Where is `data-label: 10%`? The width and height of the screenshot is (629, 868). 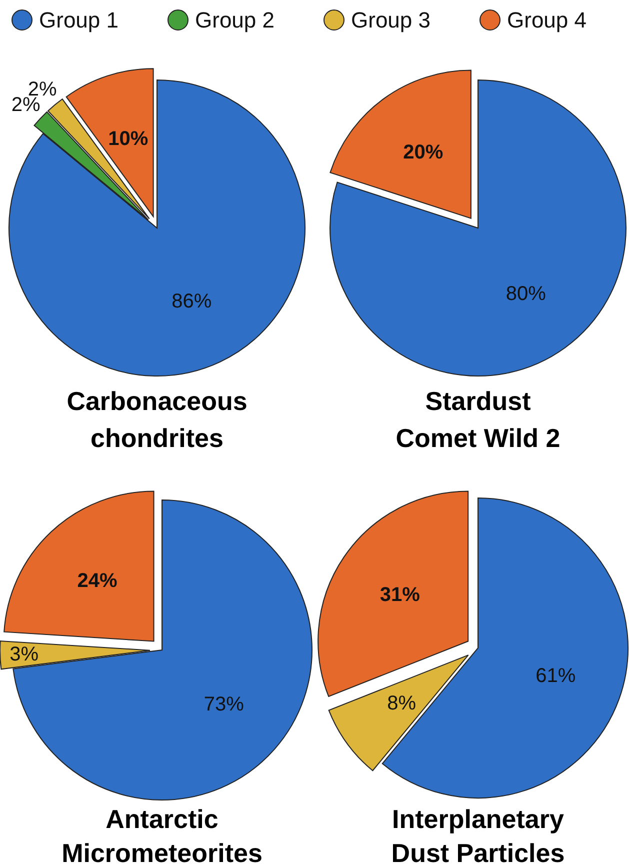
data-label: 10% is located at coordinates (128, 139).